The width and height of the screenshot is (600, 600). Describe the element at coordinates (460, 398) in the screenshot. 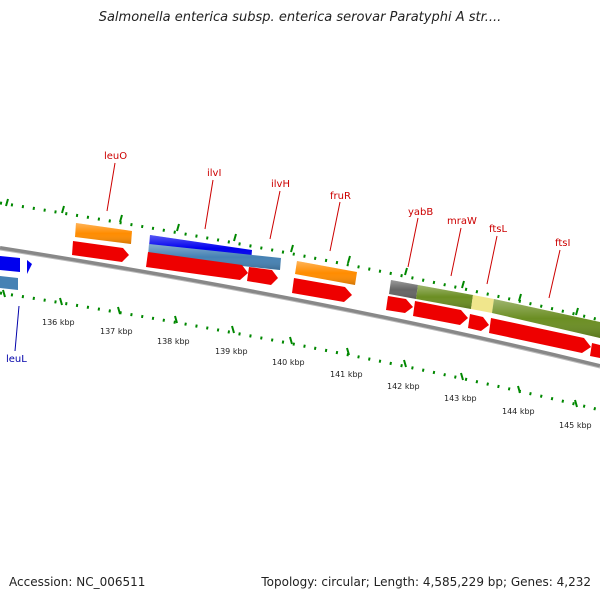

I see `ruler-label-143: 143 kbp` at that location.